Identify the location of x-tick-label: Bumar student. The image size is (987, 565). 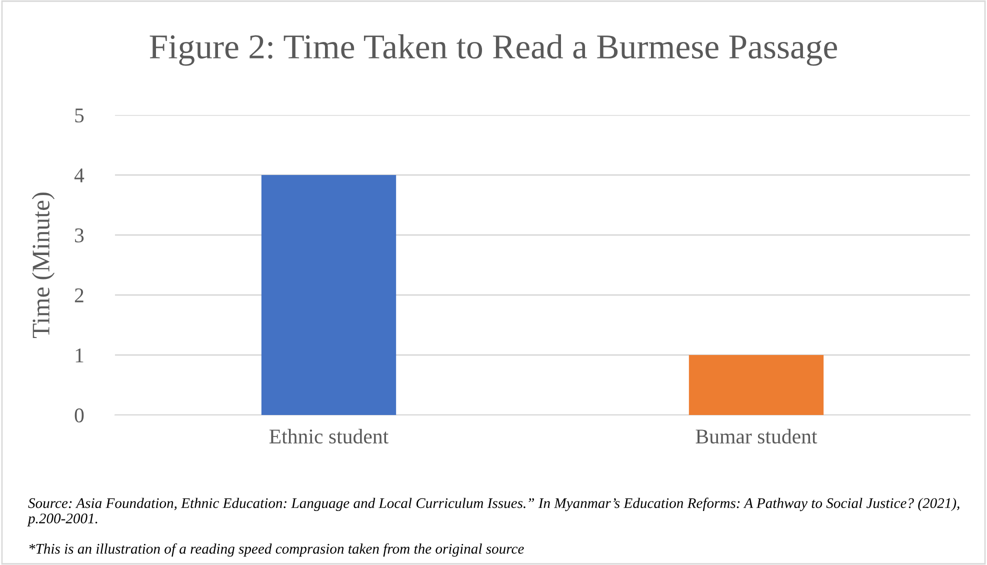
(757, 436).